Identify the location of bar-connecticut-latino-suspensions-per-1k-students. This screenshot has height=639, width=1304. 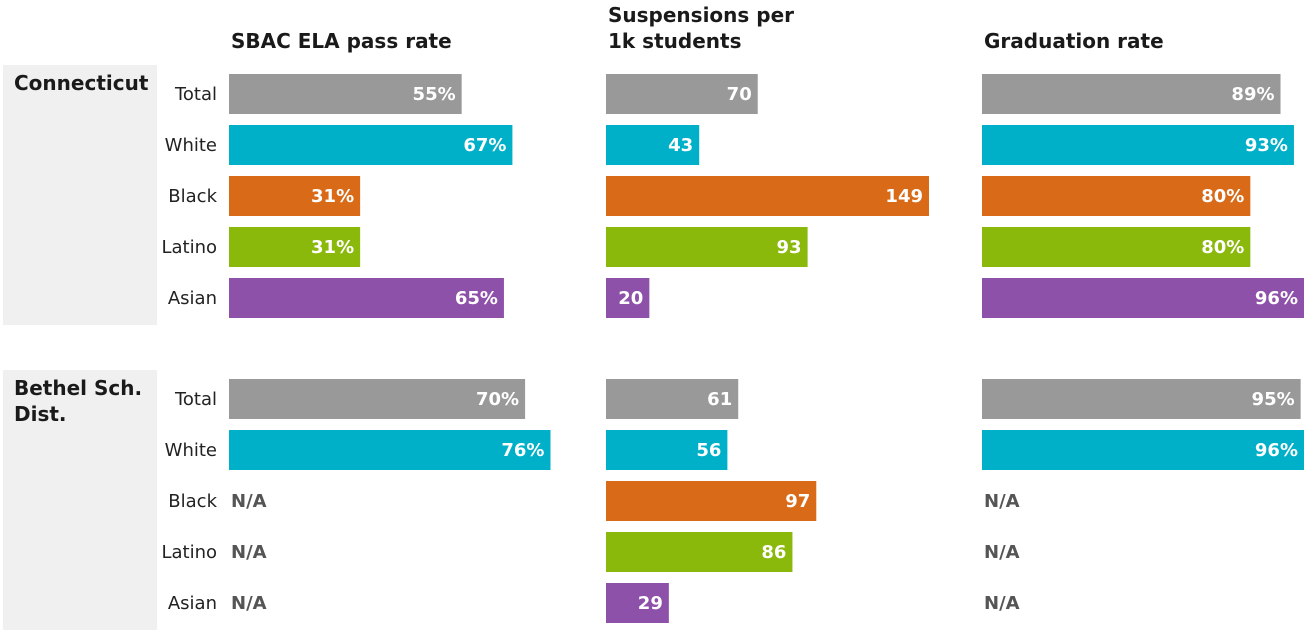
(707, 247).